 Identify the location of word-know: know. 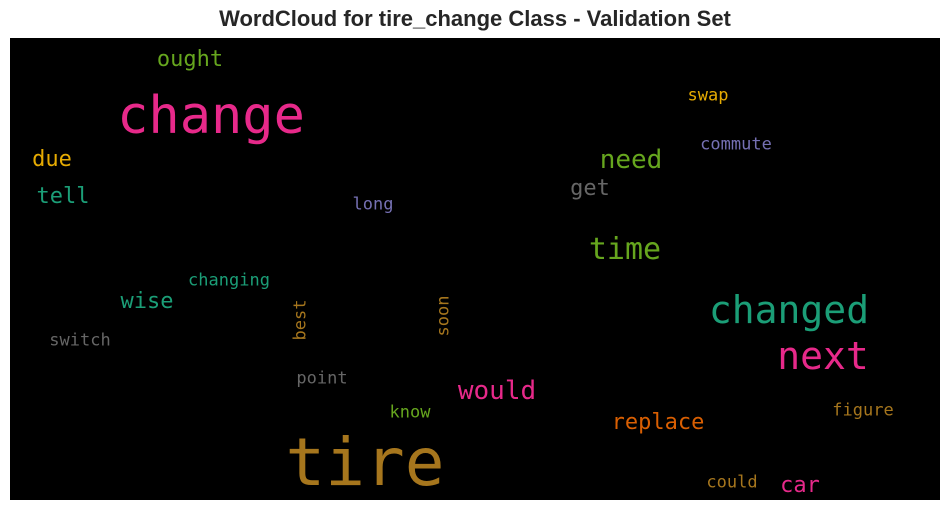
(410, 412).